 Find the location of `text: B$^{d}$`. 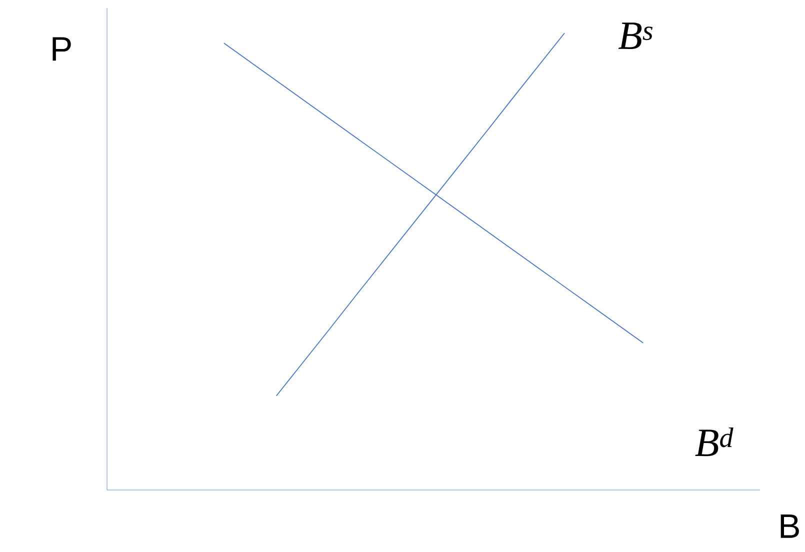

text: B$^{d}$ is located at coordinates (714, 442).